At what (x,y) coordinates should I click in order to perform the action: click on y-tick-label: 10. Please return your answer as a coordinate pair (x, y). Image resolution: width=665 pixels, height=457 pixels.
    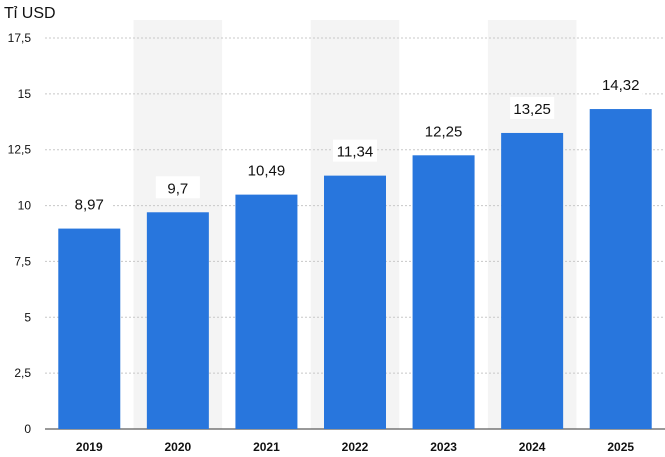
    Looking at the image, I should click on (25, 206).